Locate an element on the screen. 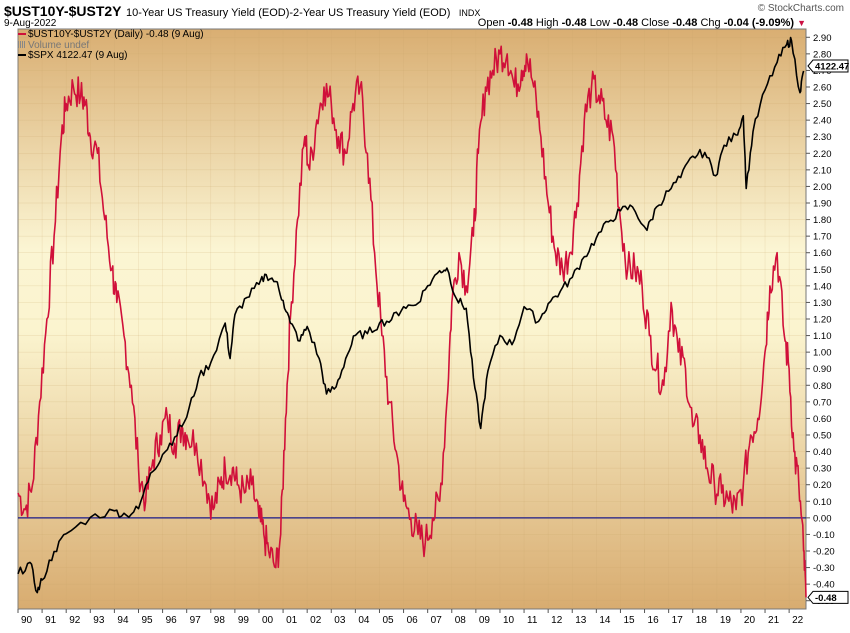 Image resolution: width=850 pixels, height=633 pixels. x-tick-label: 15 is located at coordinates (629, 620).